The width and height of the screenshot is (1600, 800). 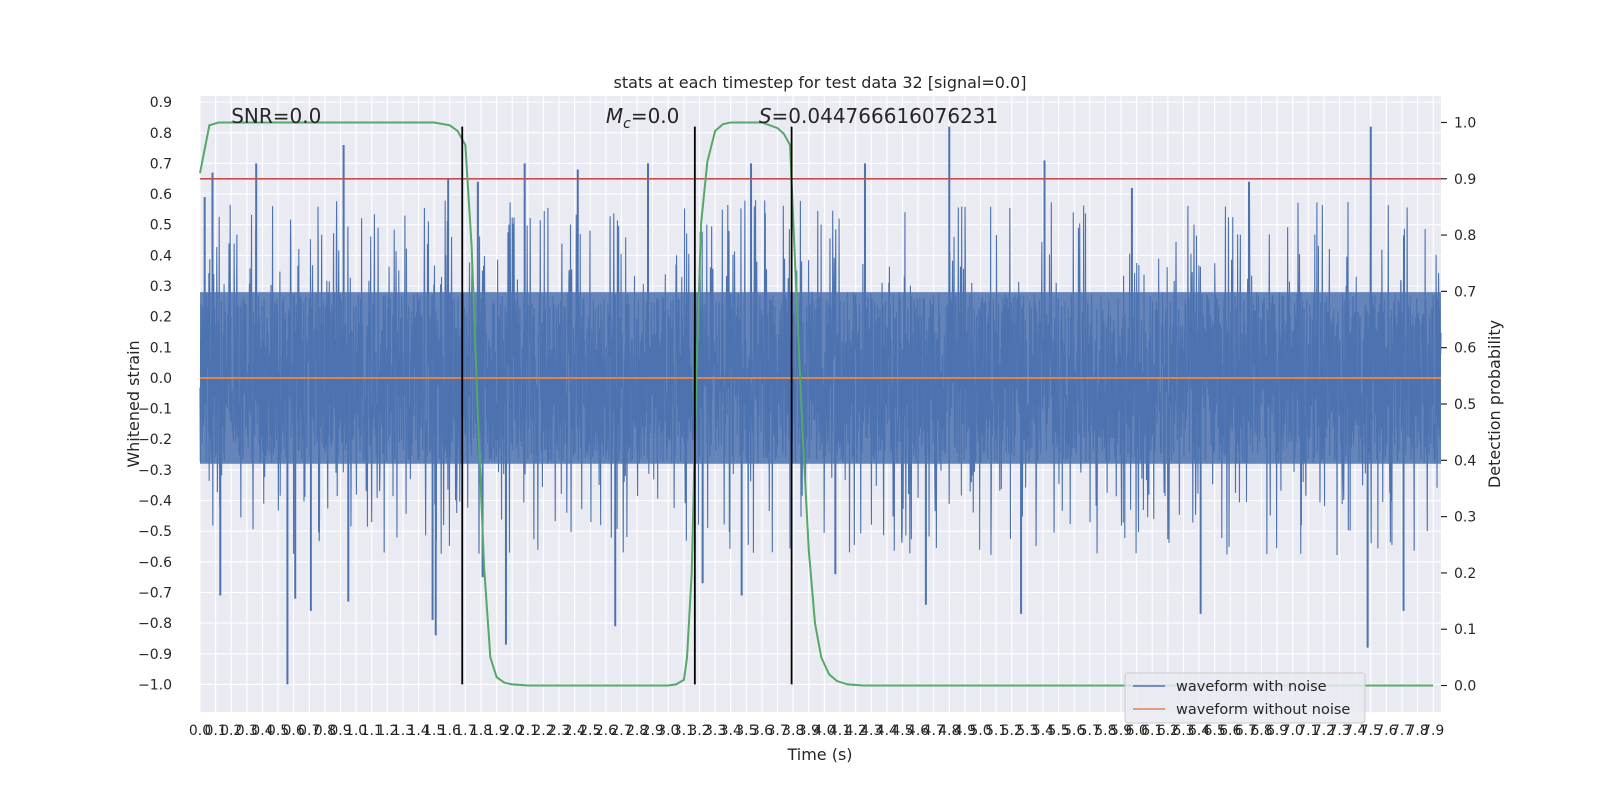 I want to click on x-tick-label: 1.5, so click(x=434, y=731).